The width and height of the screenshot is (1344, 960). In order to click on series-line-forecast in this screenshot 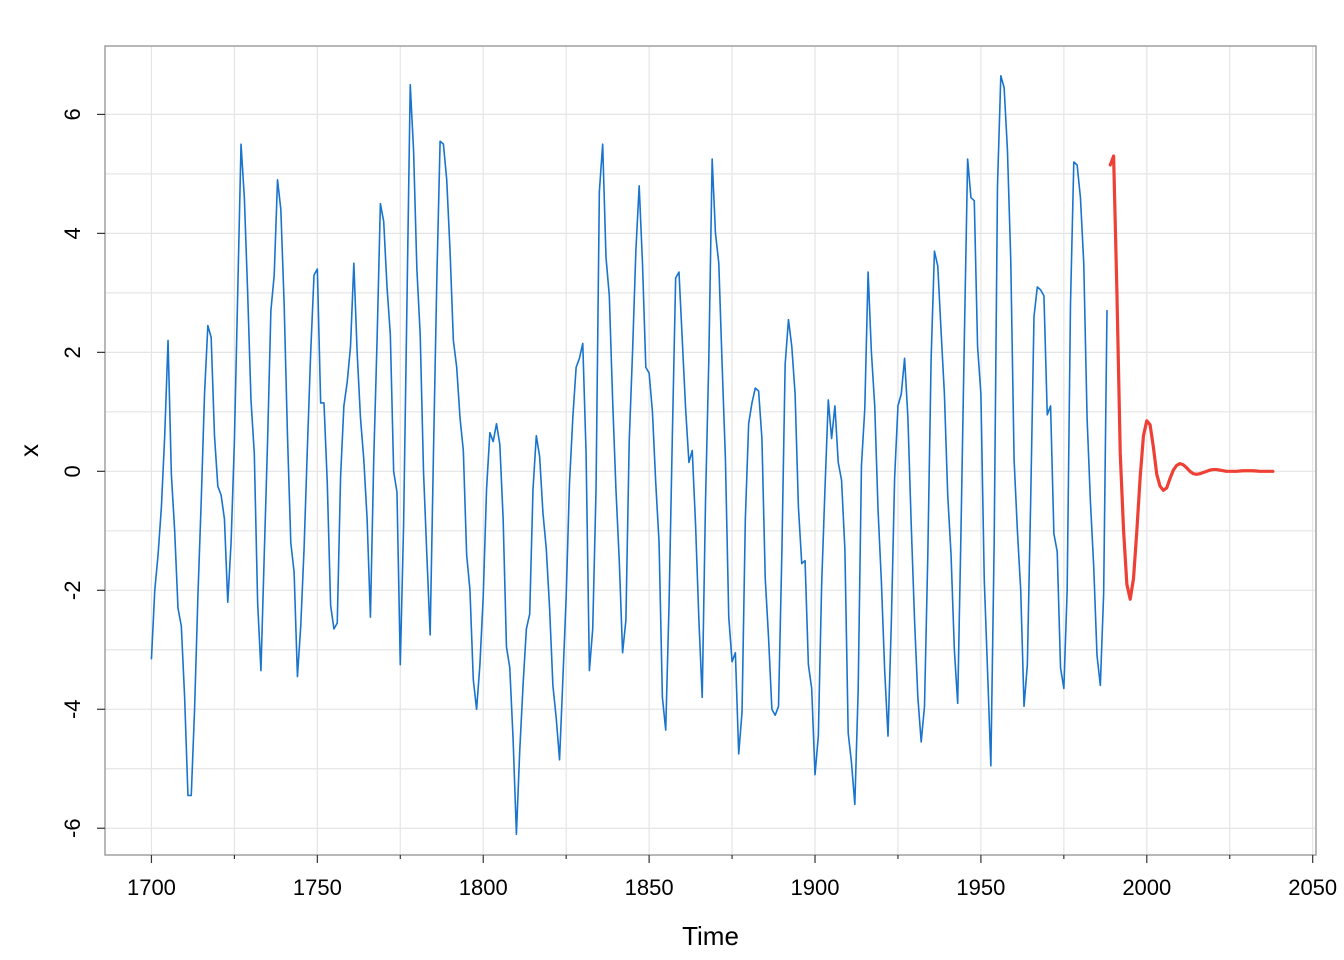, I will do `click(1191, 377)`.